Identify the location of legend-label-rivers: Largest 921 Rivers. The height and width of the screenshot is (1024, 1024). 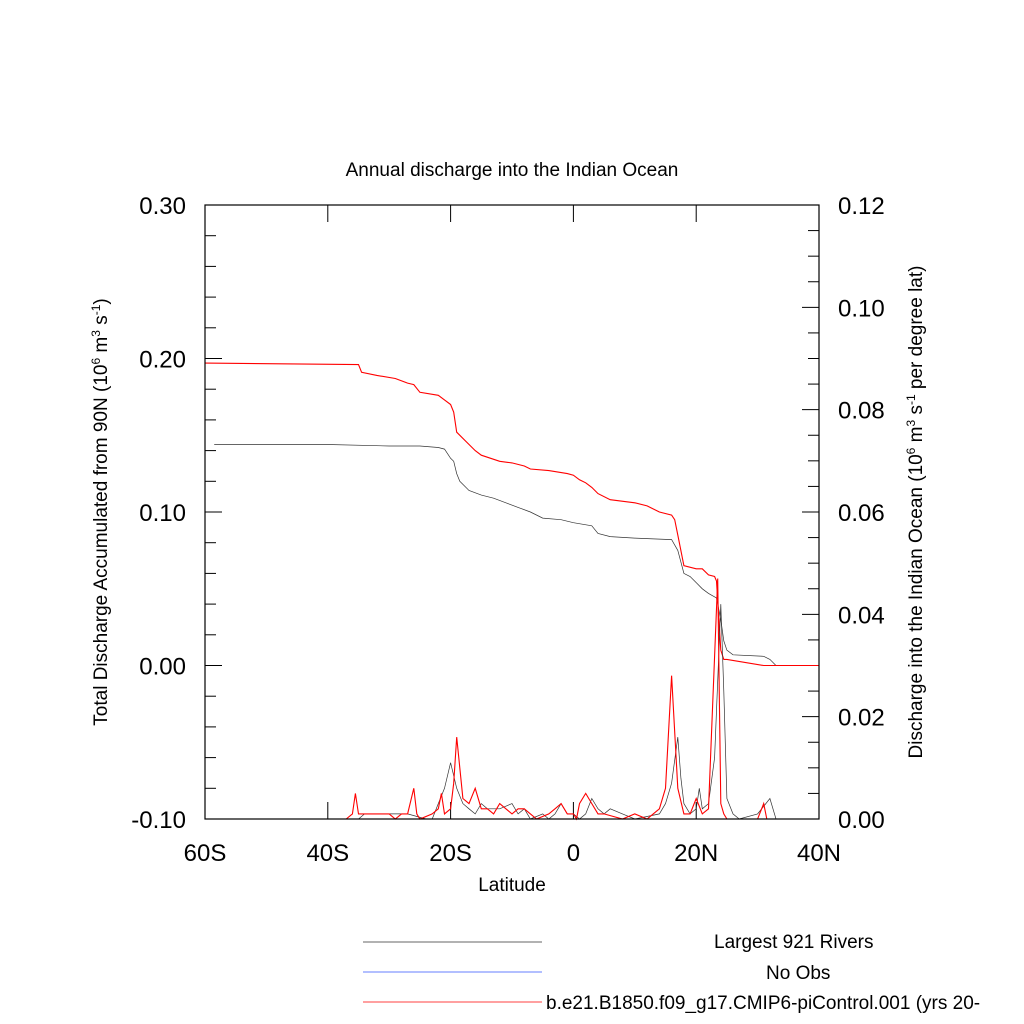
(793, 942).